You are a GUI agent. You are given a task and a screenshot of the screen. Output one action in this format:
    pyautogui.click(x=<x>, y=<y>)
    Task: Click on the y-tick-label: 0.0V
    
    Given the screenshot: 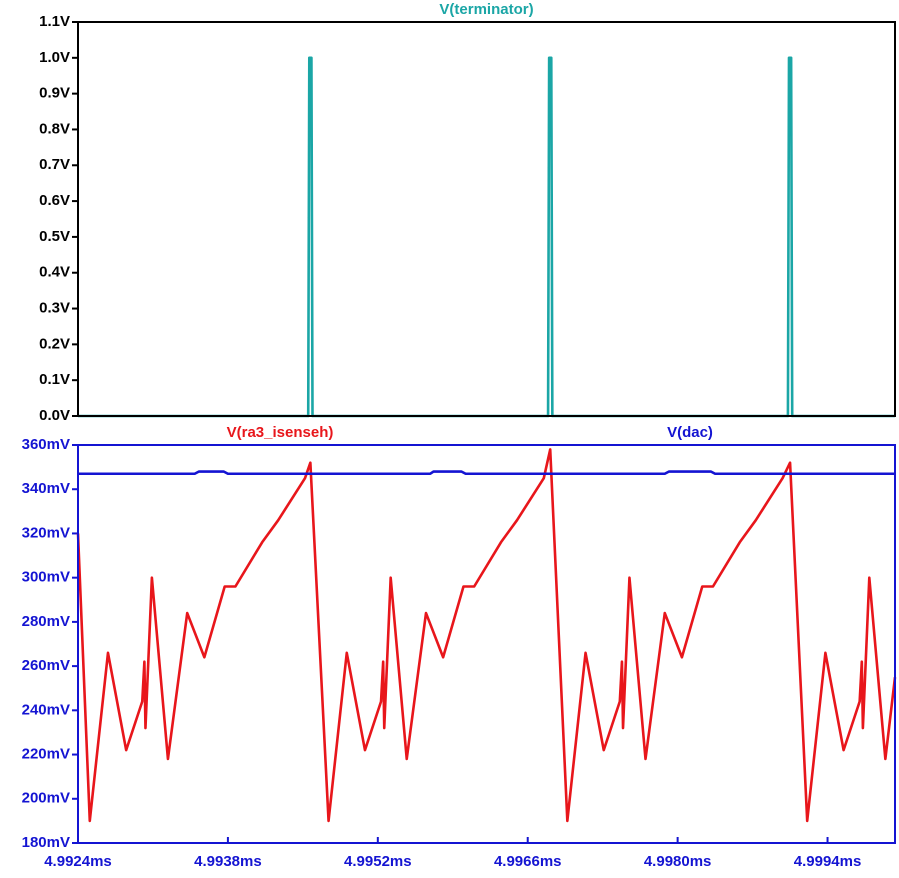 What is the action you would take?
    pyautogui.click(x=54, y=415)
    